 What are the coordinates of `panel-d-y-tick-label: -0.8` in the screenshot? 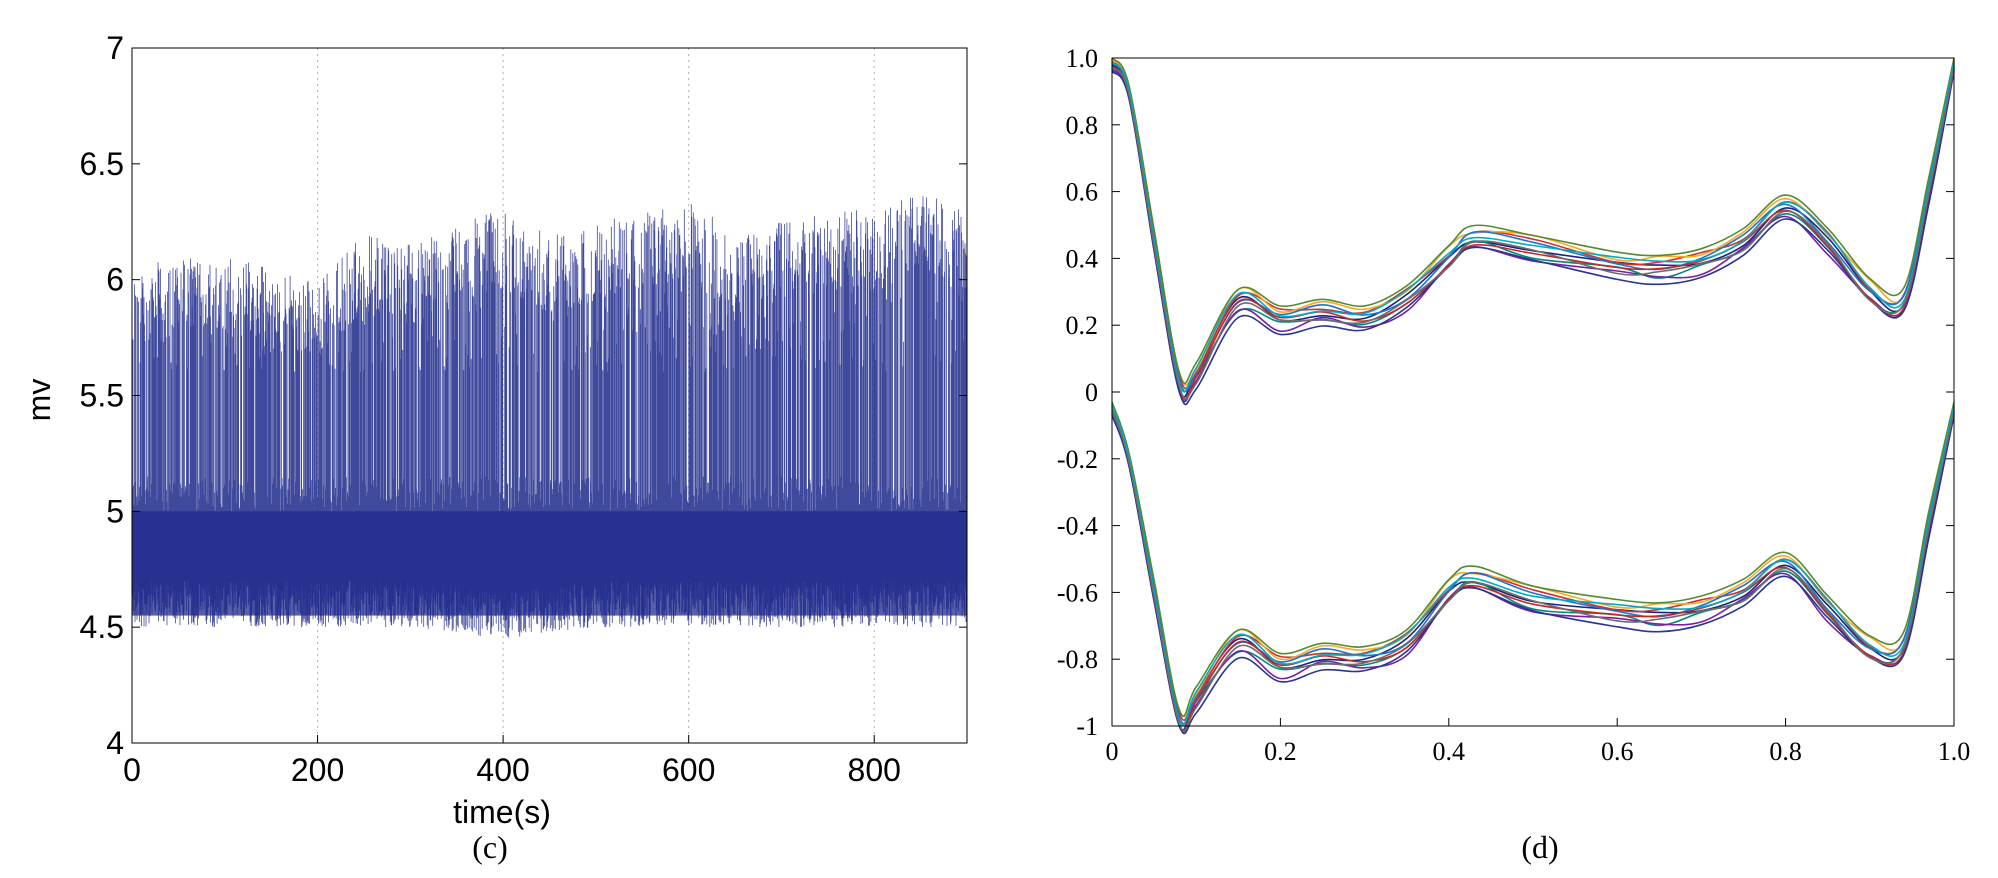 It's located at (1077, 659).